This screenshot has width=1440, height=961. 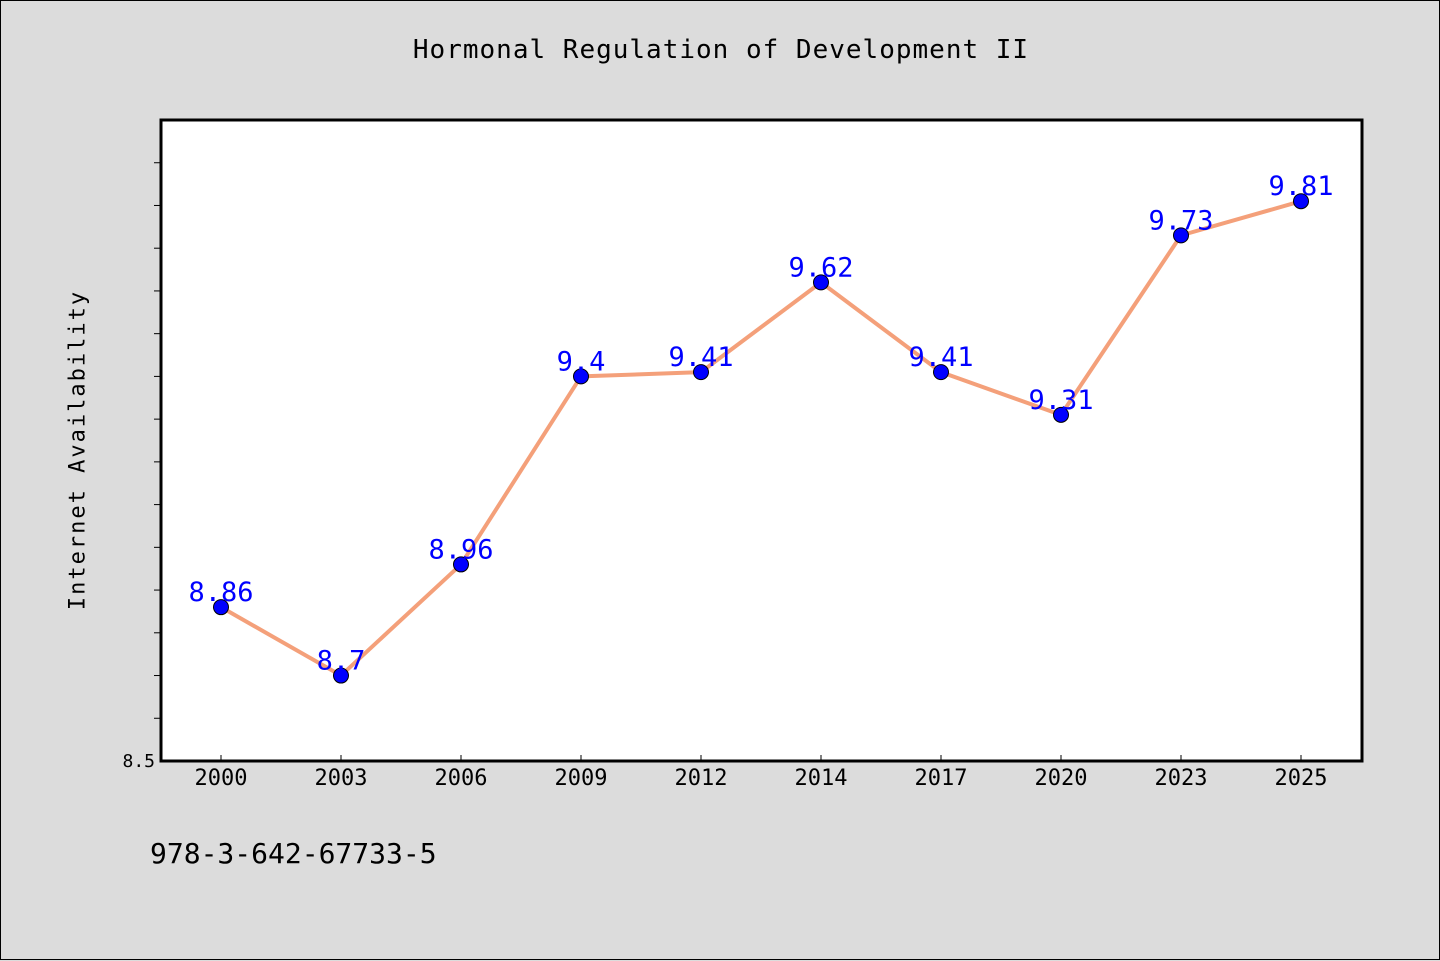 What do you see at coordinates (1180, 220) in the screenshot?
I see `data-label: 9.73` at bounding box center [1180, 220].